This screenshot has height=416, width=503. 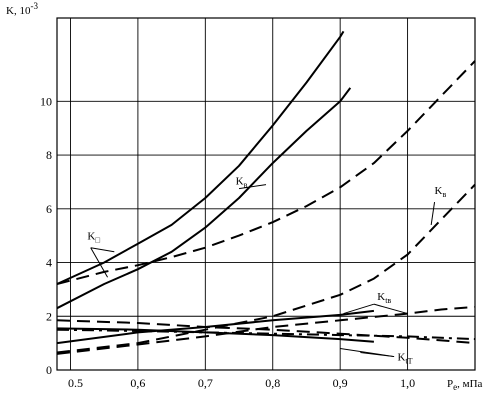 I want to click on series-6-line, so click(x=266, y=330).